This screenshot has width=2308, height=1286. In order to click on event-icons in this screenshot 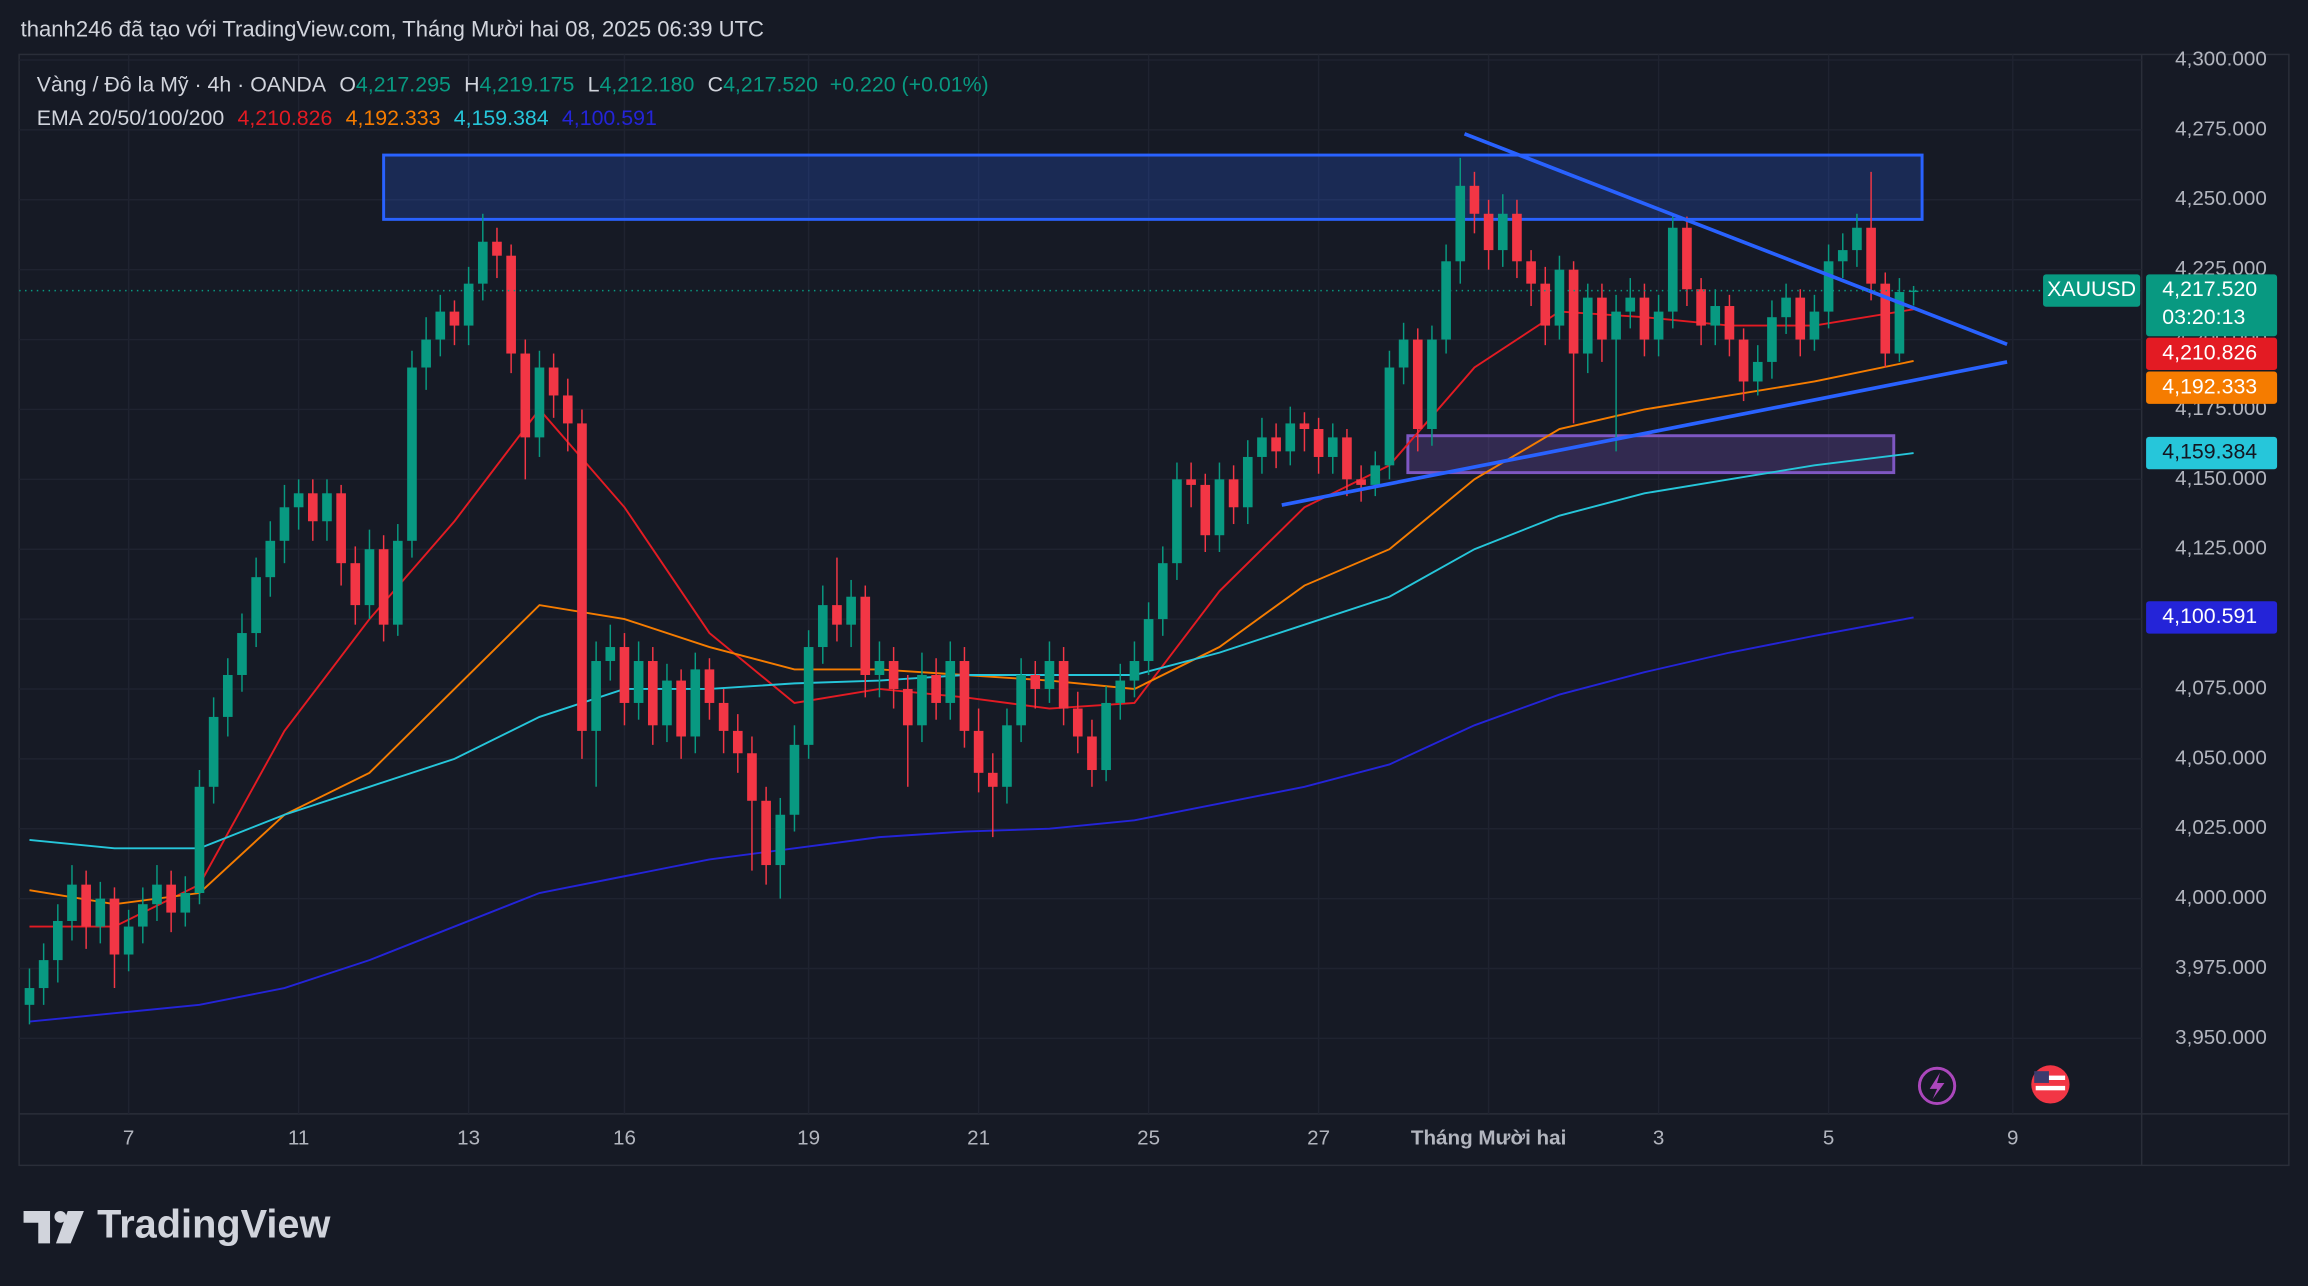, I will do `click(1993, 1085)`.